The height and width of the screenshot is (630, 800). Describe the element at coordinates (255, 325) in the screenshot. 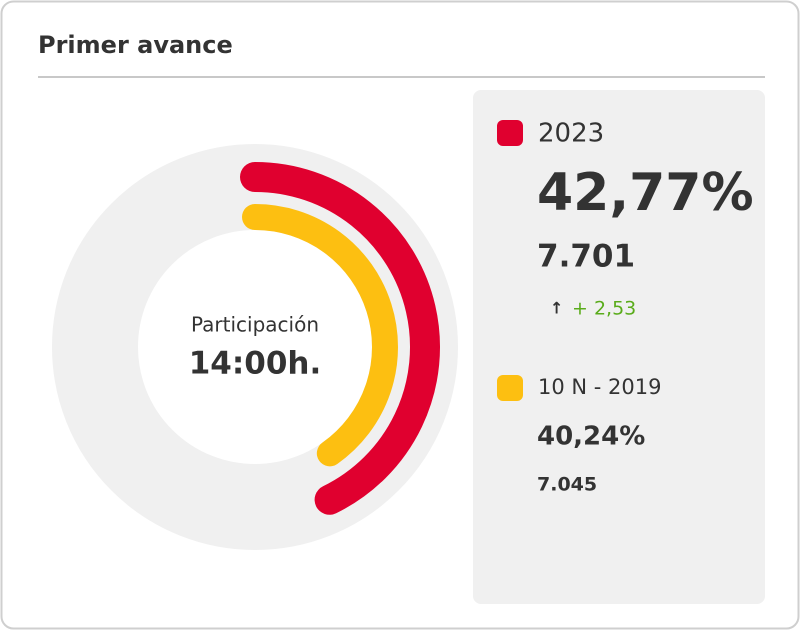

I see `center-label: Participación` at that location.